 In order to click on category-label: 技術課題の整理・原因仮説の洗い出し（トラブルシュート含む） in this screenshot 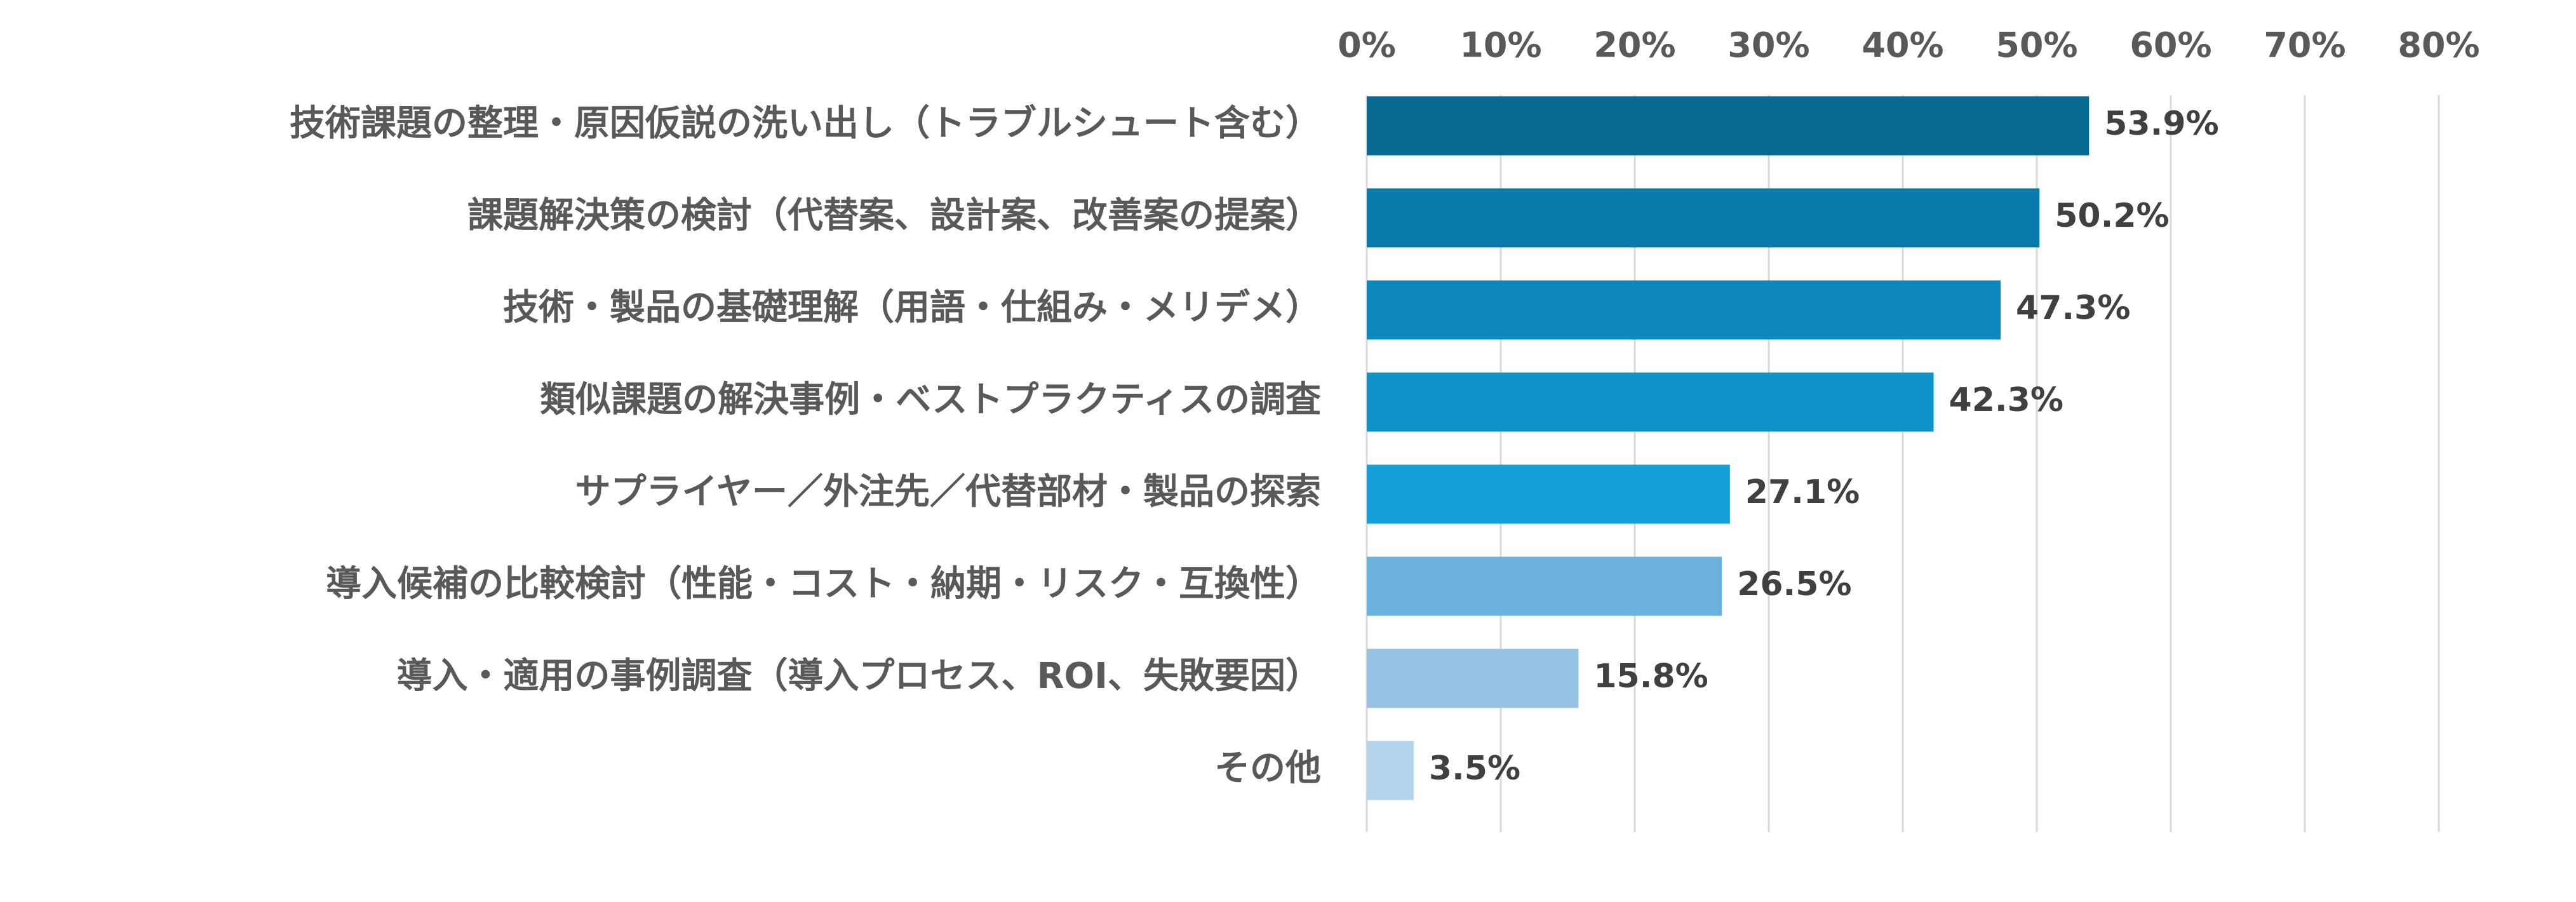, I will do `click(805, 123)`.